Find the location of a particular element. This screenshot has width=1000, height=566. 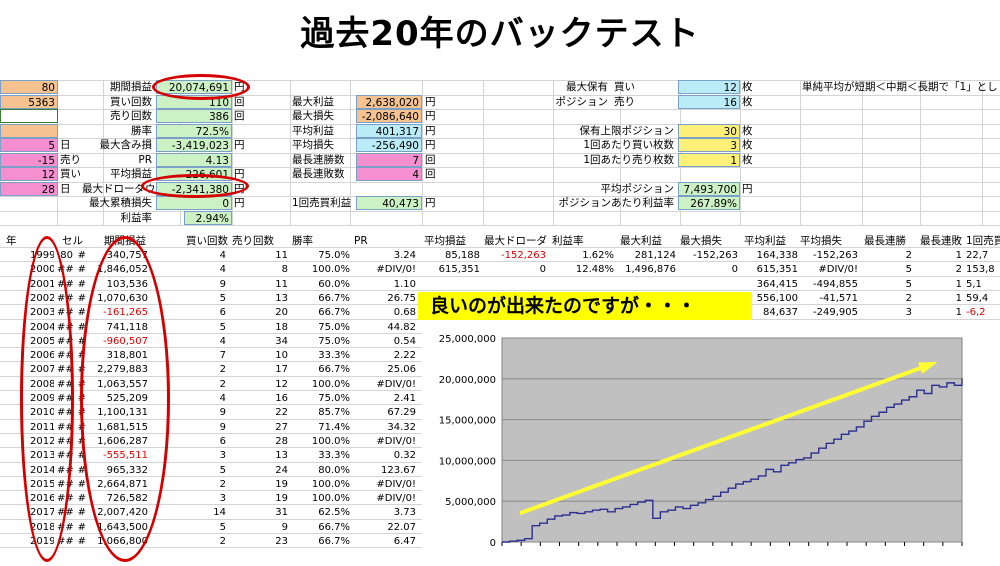

table-cell: 12 is located at coordinates (281, 384).